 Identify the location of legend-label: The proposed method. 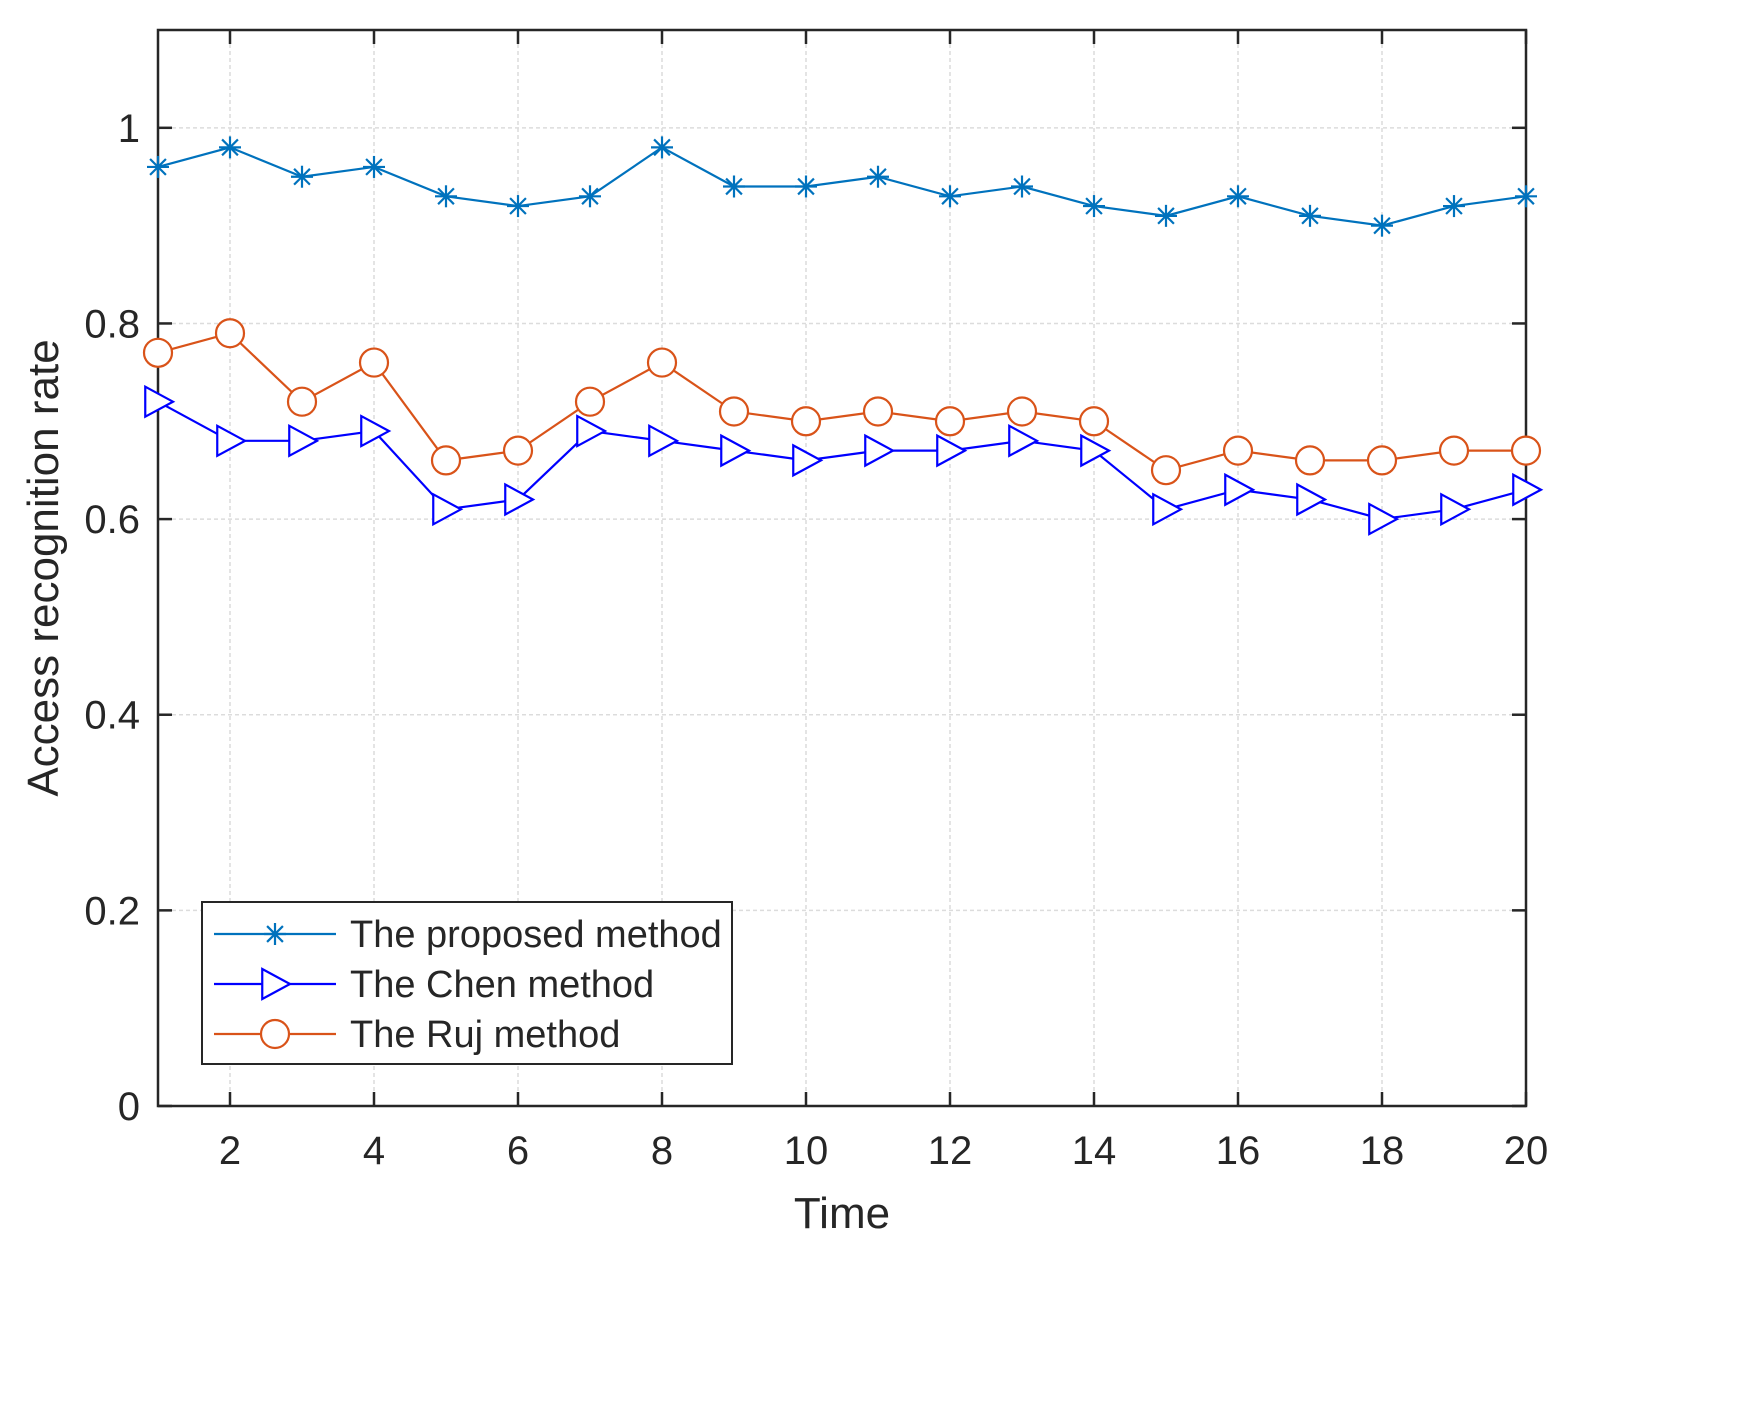
(536, 935).